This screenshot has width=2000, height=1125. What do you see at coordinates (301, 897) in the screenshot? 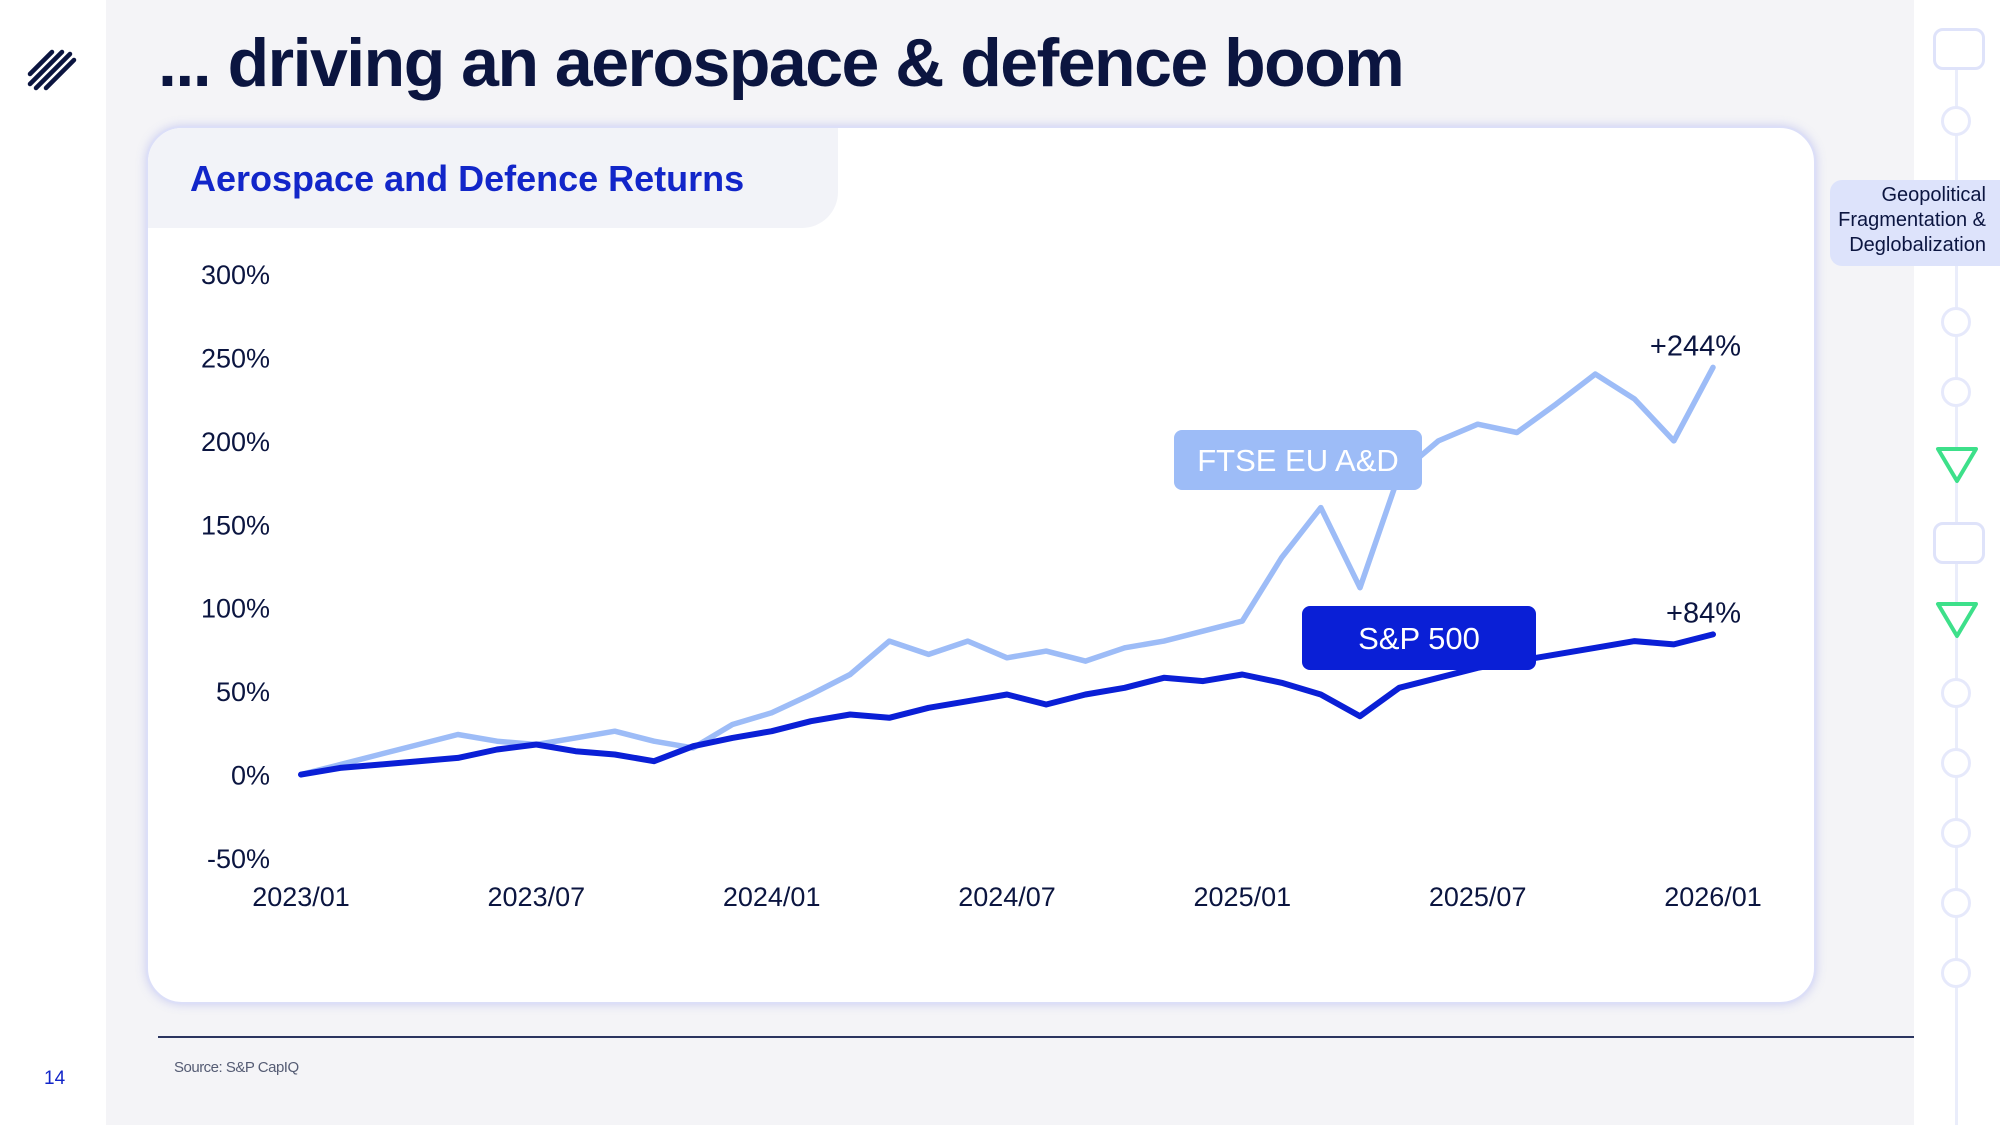
I see `x-tick-label: 2023/01` at bounding box center [301, 897].